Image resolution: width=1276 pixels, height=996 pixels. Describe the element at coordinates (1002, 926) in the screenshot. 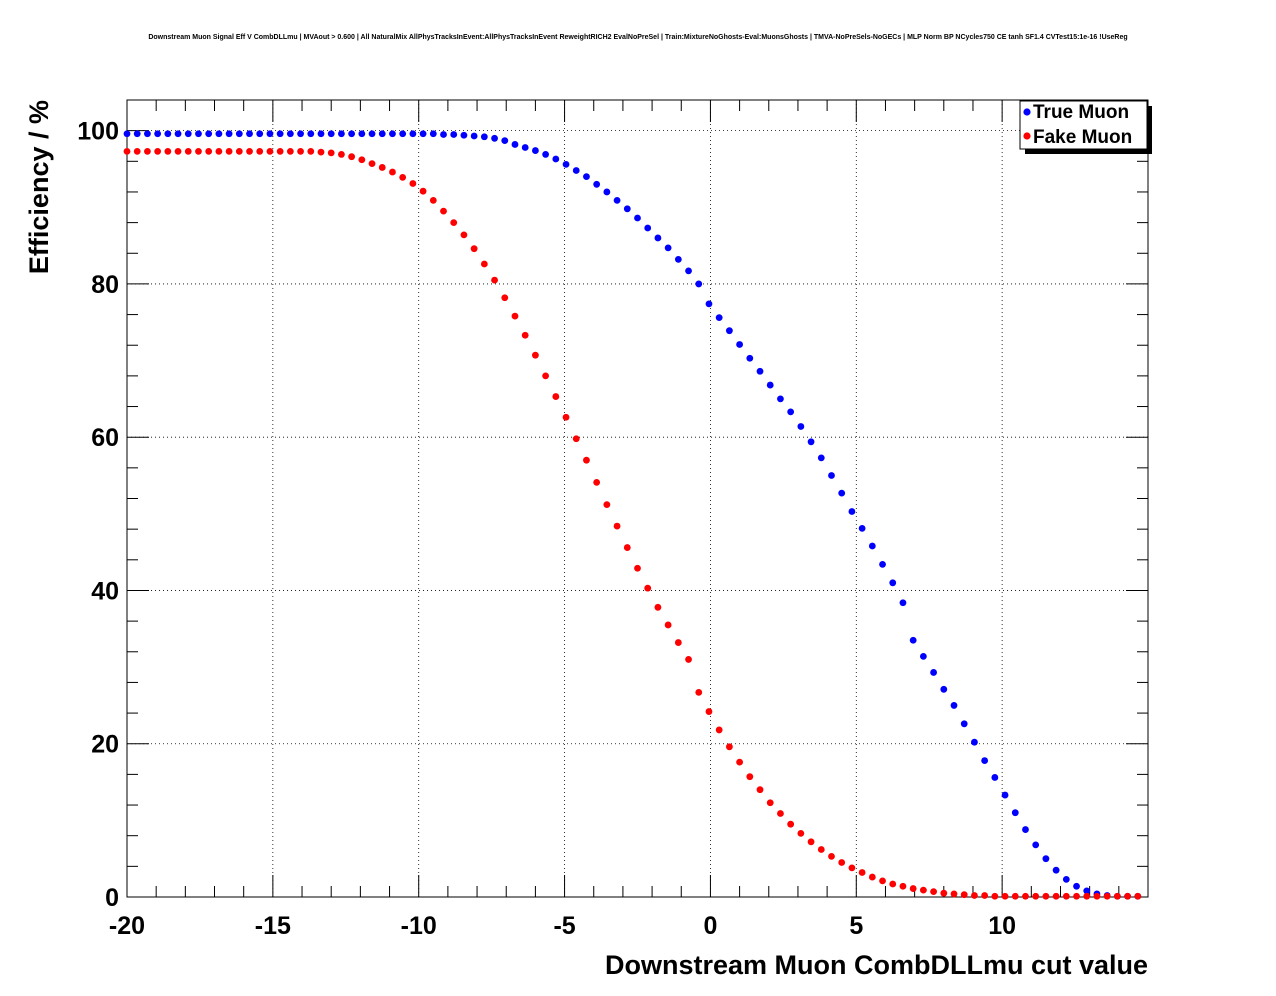

I see `x-tick-label: 10` at that location.